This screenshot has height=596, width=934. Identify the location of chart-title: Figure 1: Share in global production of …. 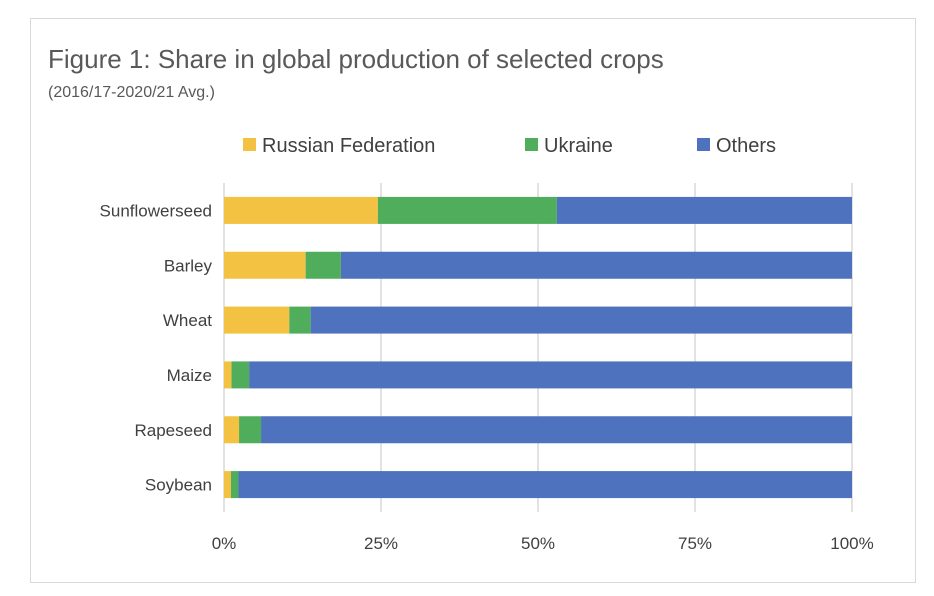
(356, 59).